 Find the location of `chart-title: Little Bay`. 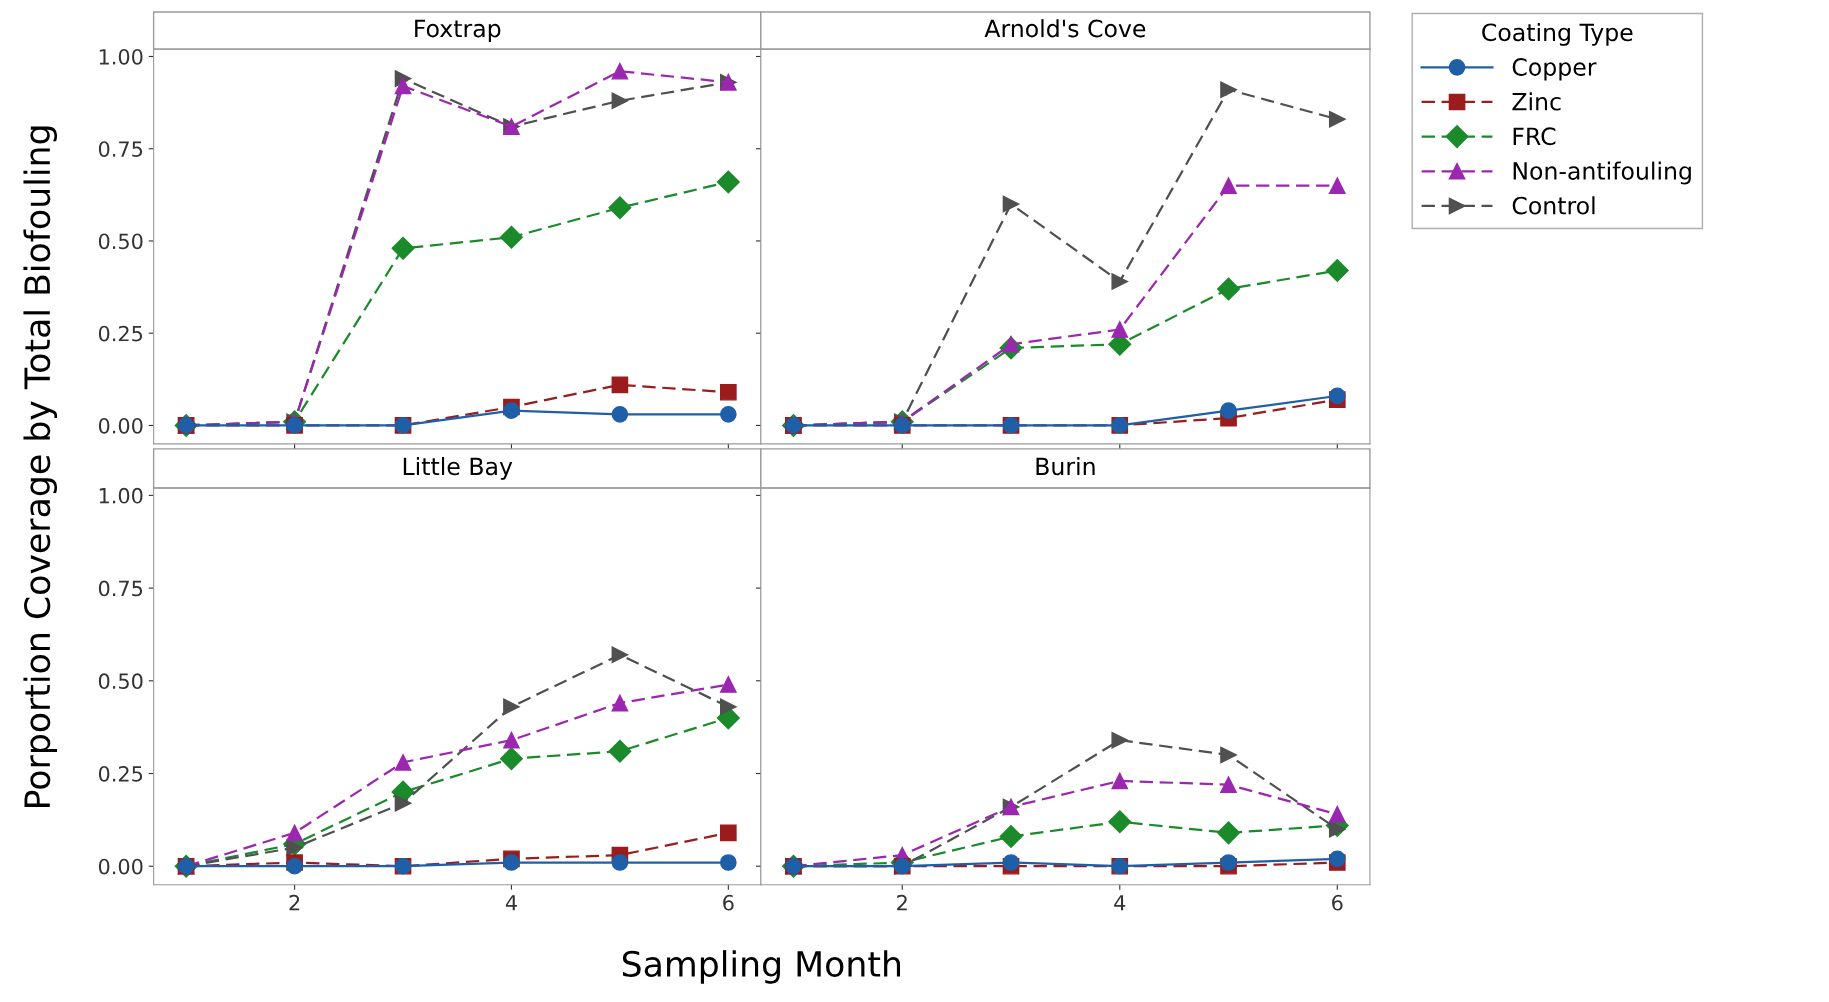

chart-title: Little Bay is located at coordinates (458, 468).